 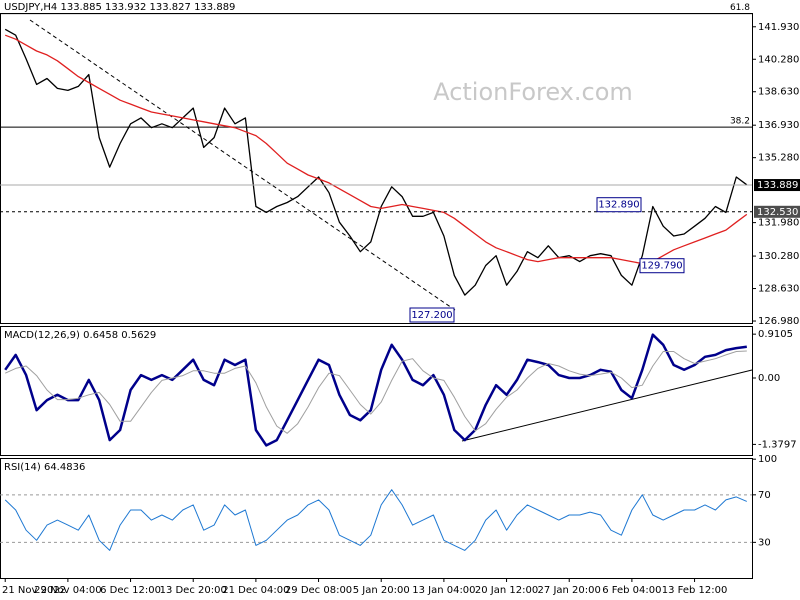 I want to click on macd-trend-line, so click(x=607, y=405).